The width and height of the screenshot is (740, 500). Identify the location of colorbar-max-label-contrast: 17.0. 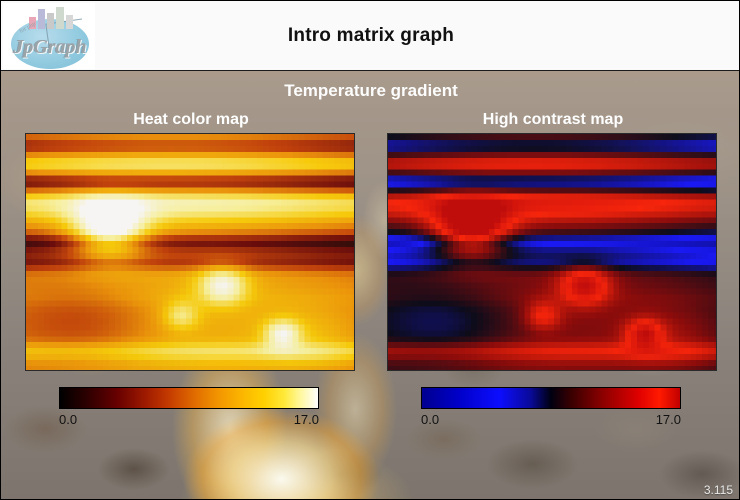
(668, 419).